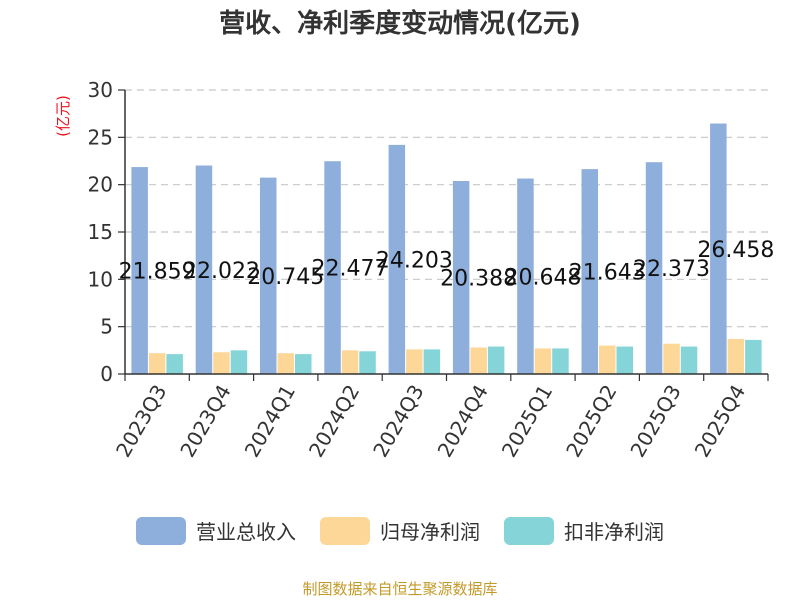  Describe the element at coordinates (334, 421) in the screenshot. I see `x-tick-label: 2024Q2` at that location.